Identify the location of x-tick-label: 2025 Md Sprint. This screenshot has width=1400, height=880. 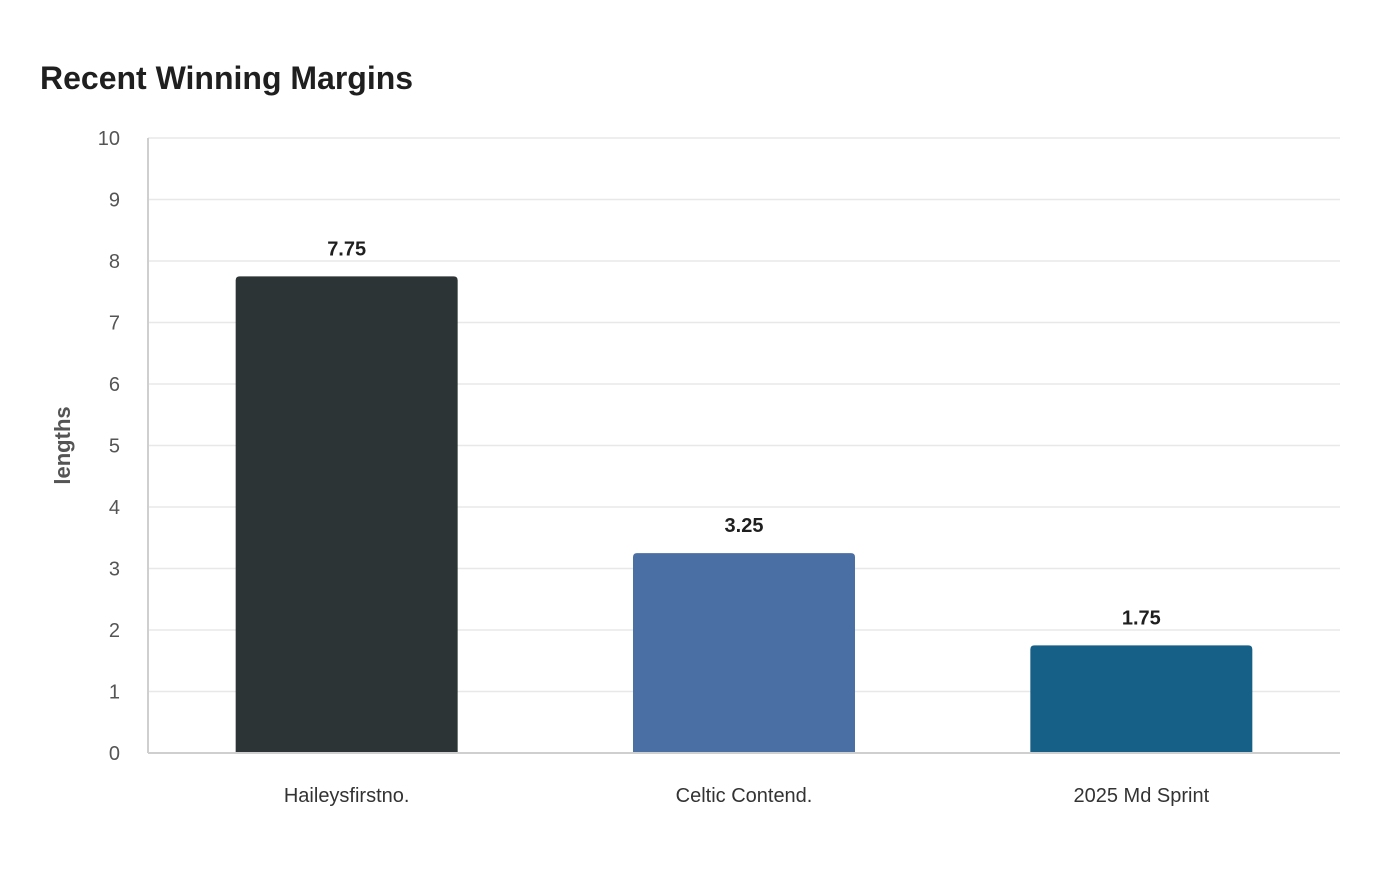
(1142, 796).